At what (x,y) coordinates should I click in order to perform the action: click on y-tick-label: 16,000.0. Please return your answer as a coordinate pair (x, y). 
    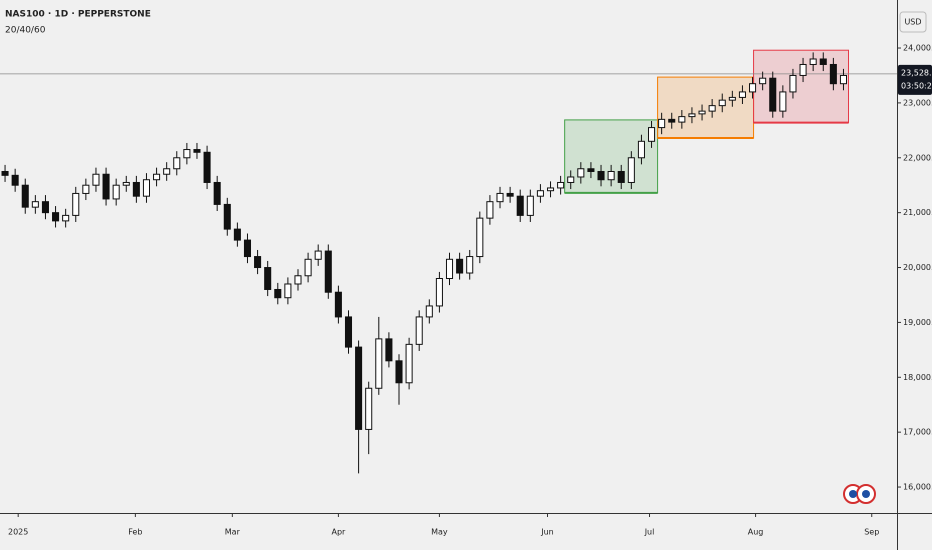
    Looking at the image, I should click on (917, 487).